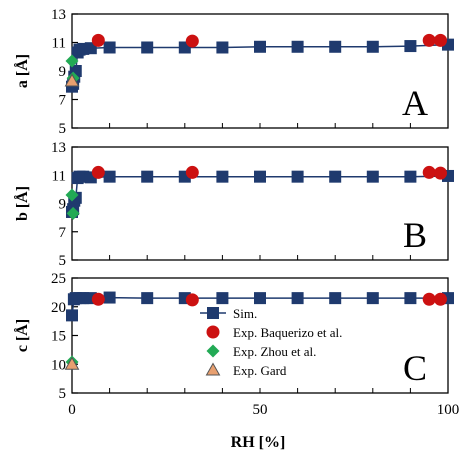  Describe the element at coordinates (448, 410) in the screenshot. I see `x-tick-label: 100` at that location.